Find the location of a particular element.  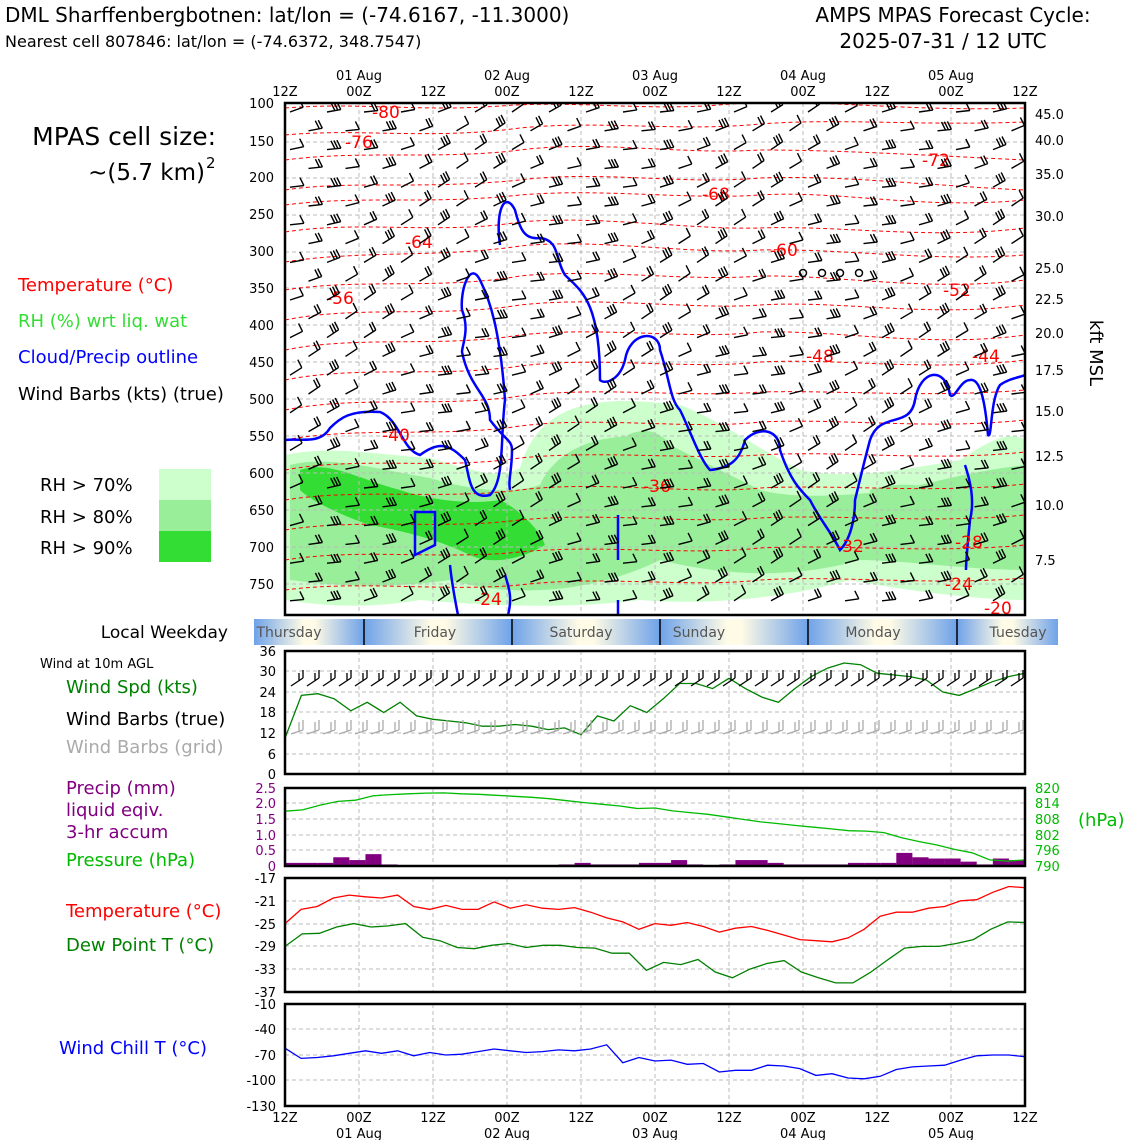

legend-rh80-swatch is located at coordinates (185, 515).